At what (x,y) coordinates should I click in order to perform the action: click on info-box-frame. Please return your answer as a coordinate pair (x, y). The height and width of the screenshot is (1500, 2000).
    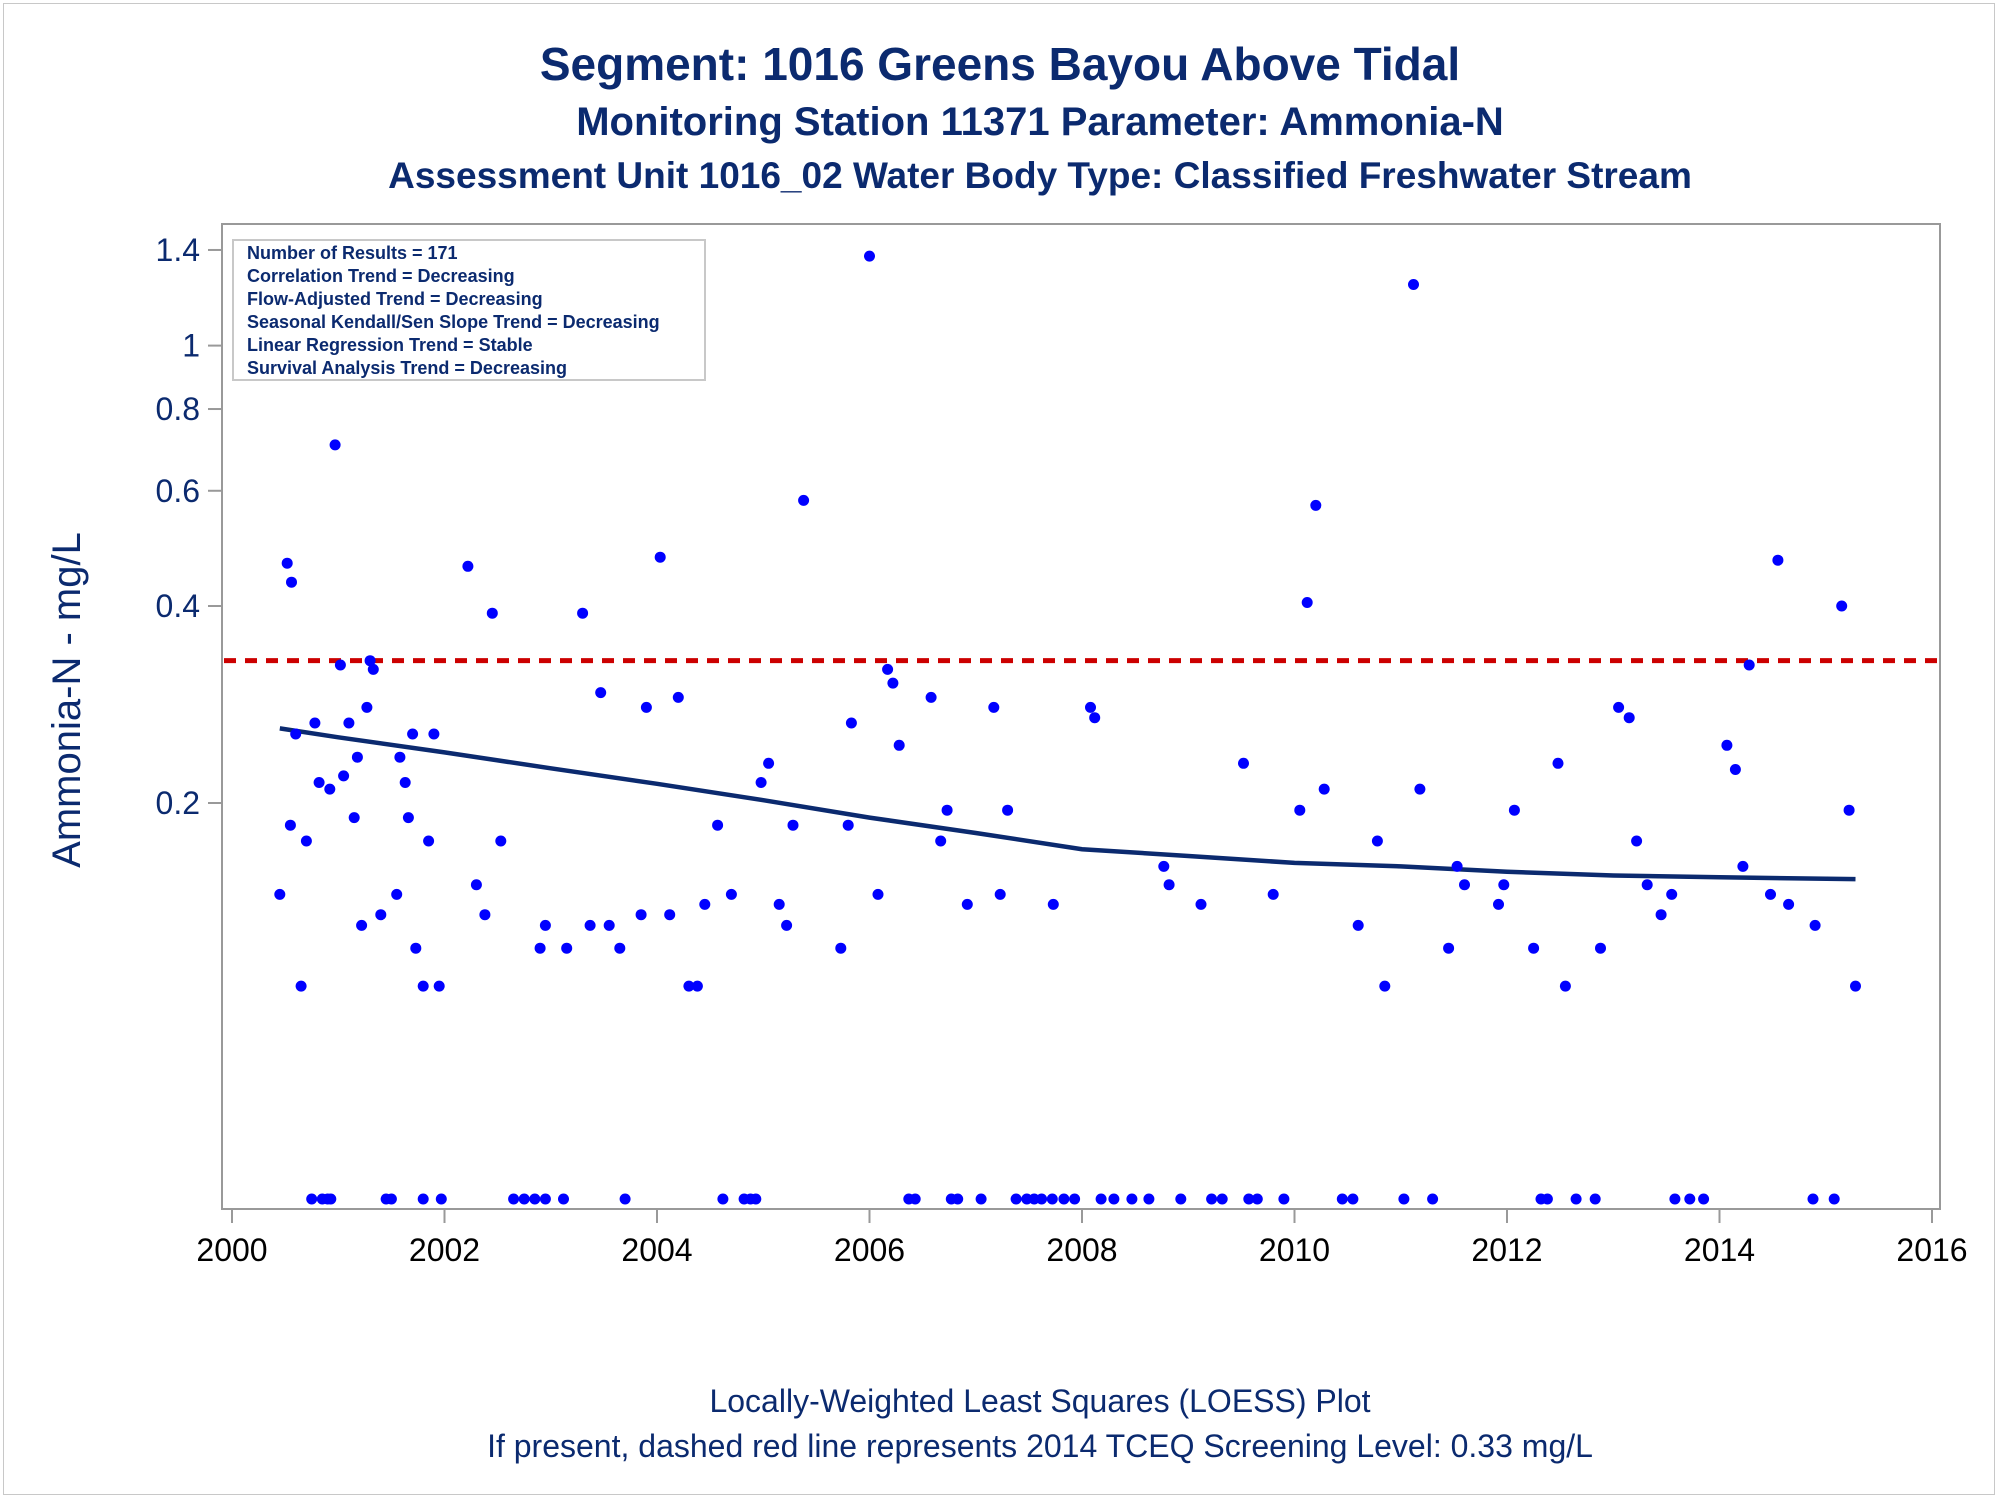
    Looking at the image, I should click on (469, 310).